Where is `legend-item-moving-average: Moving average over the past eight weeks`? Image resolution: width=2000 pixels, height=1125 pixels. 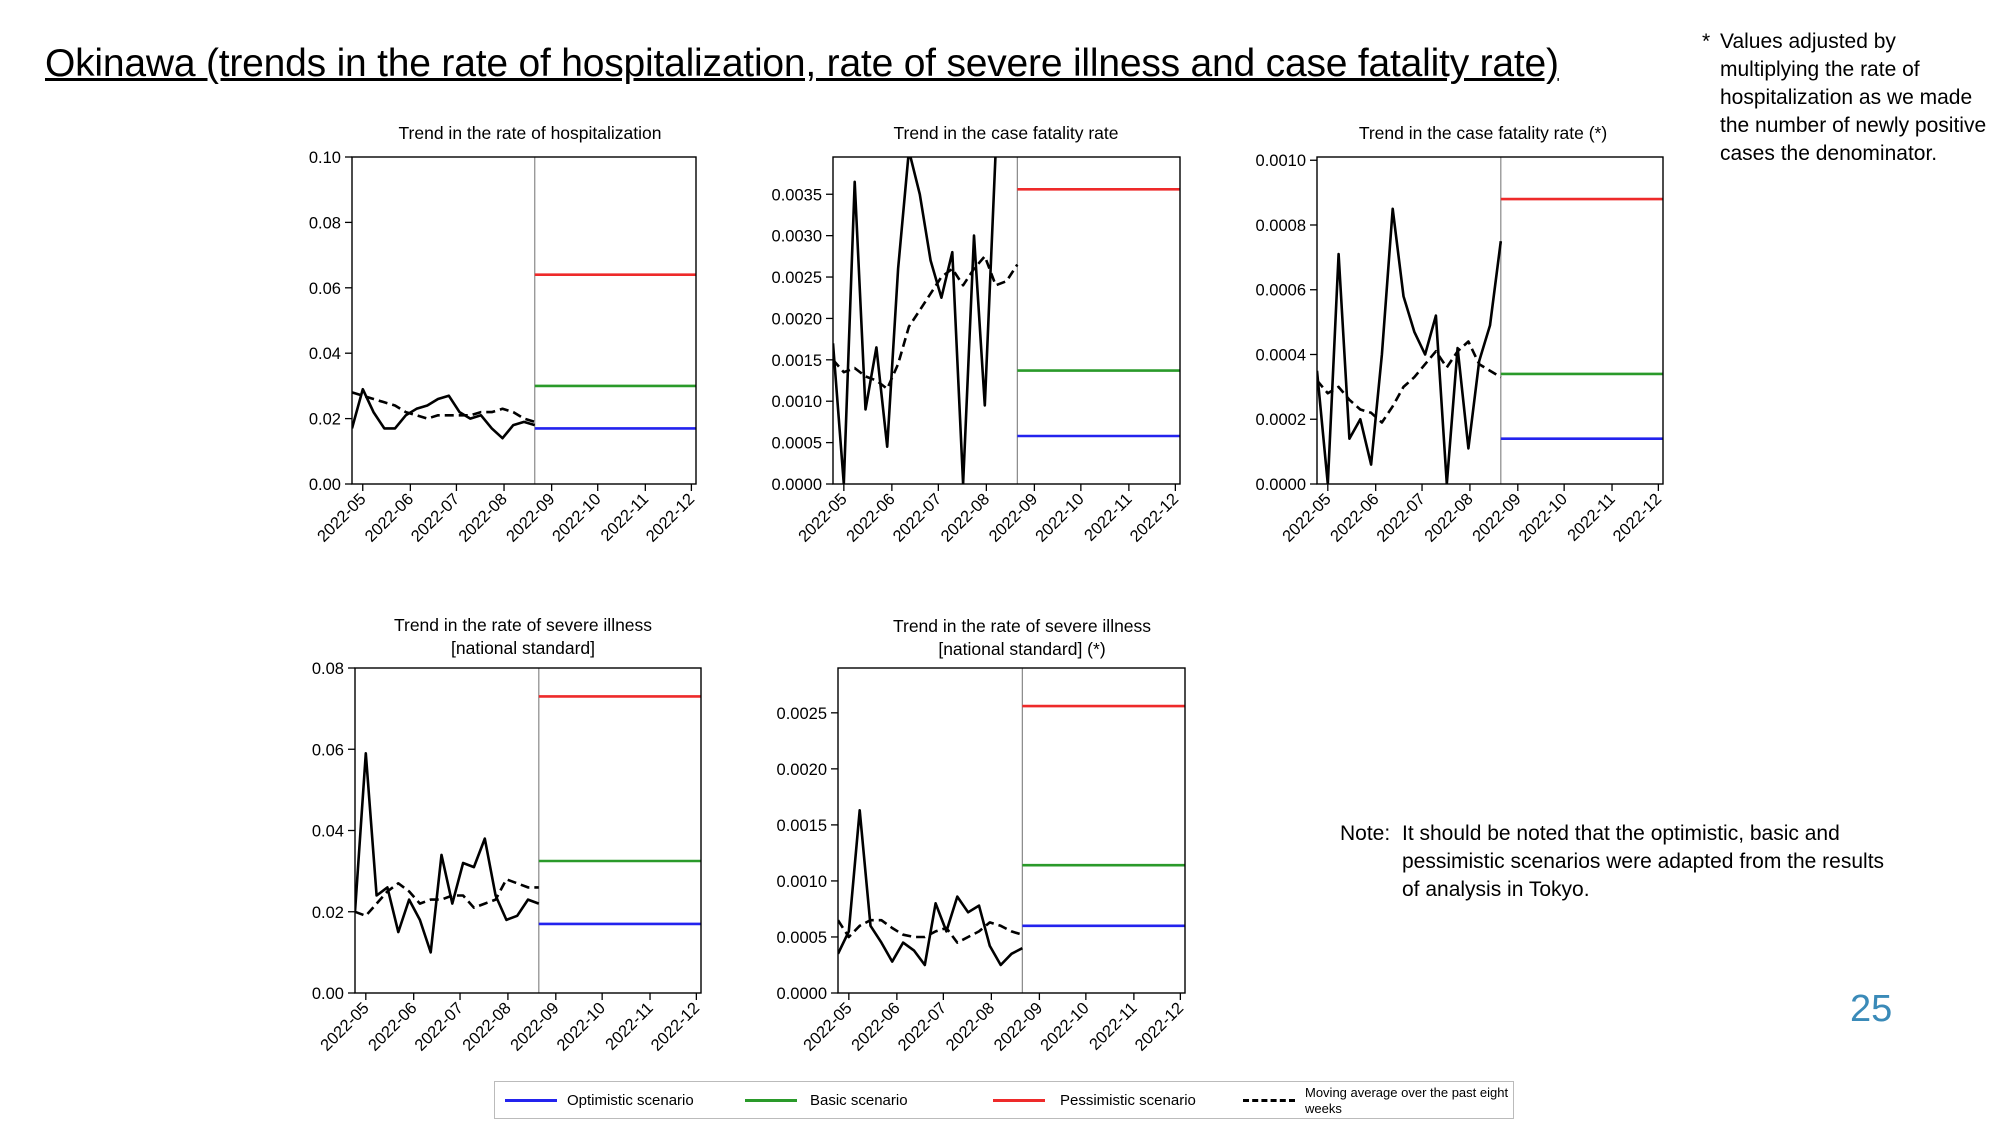
legend-item-moving-average: Moving average over the past eight weeks is located at coordinates (1375, 1100).